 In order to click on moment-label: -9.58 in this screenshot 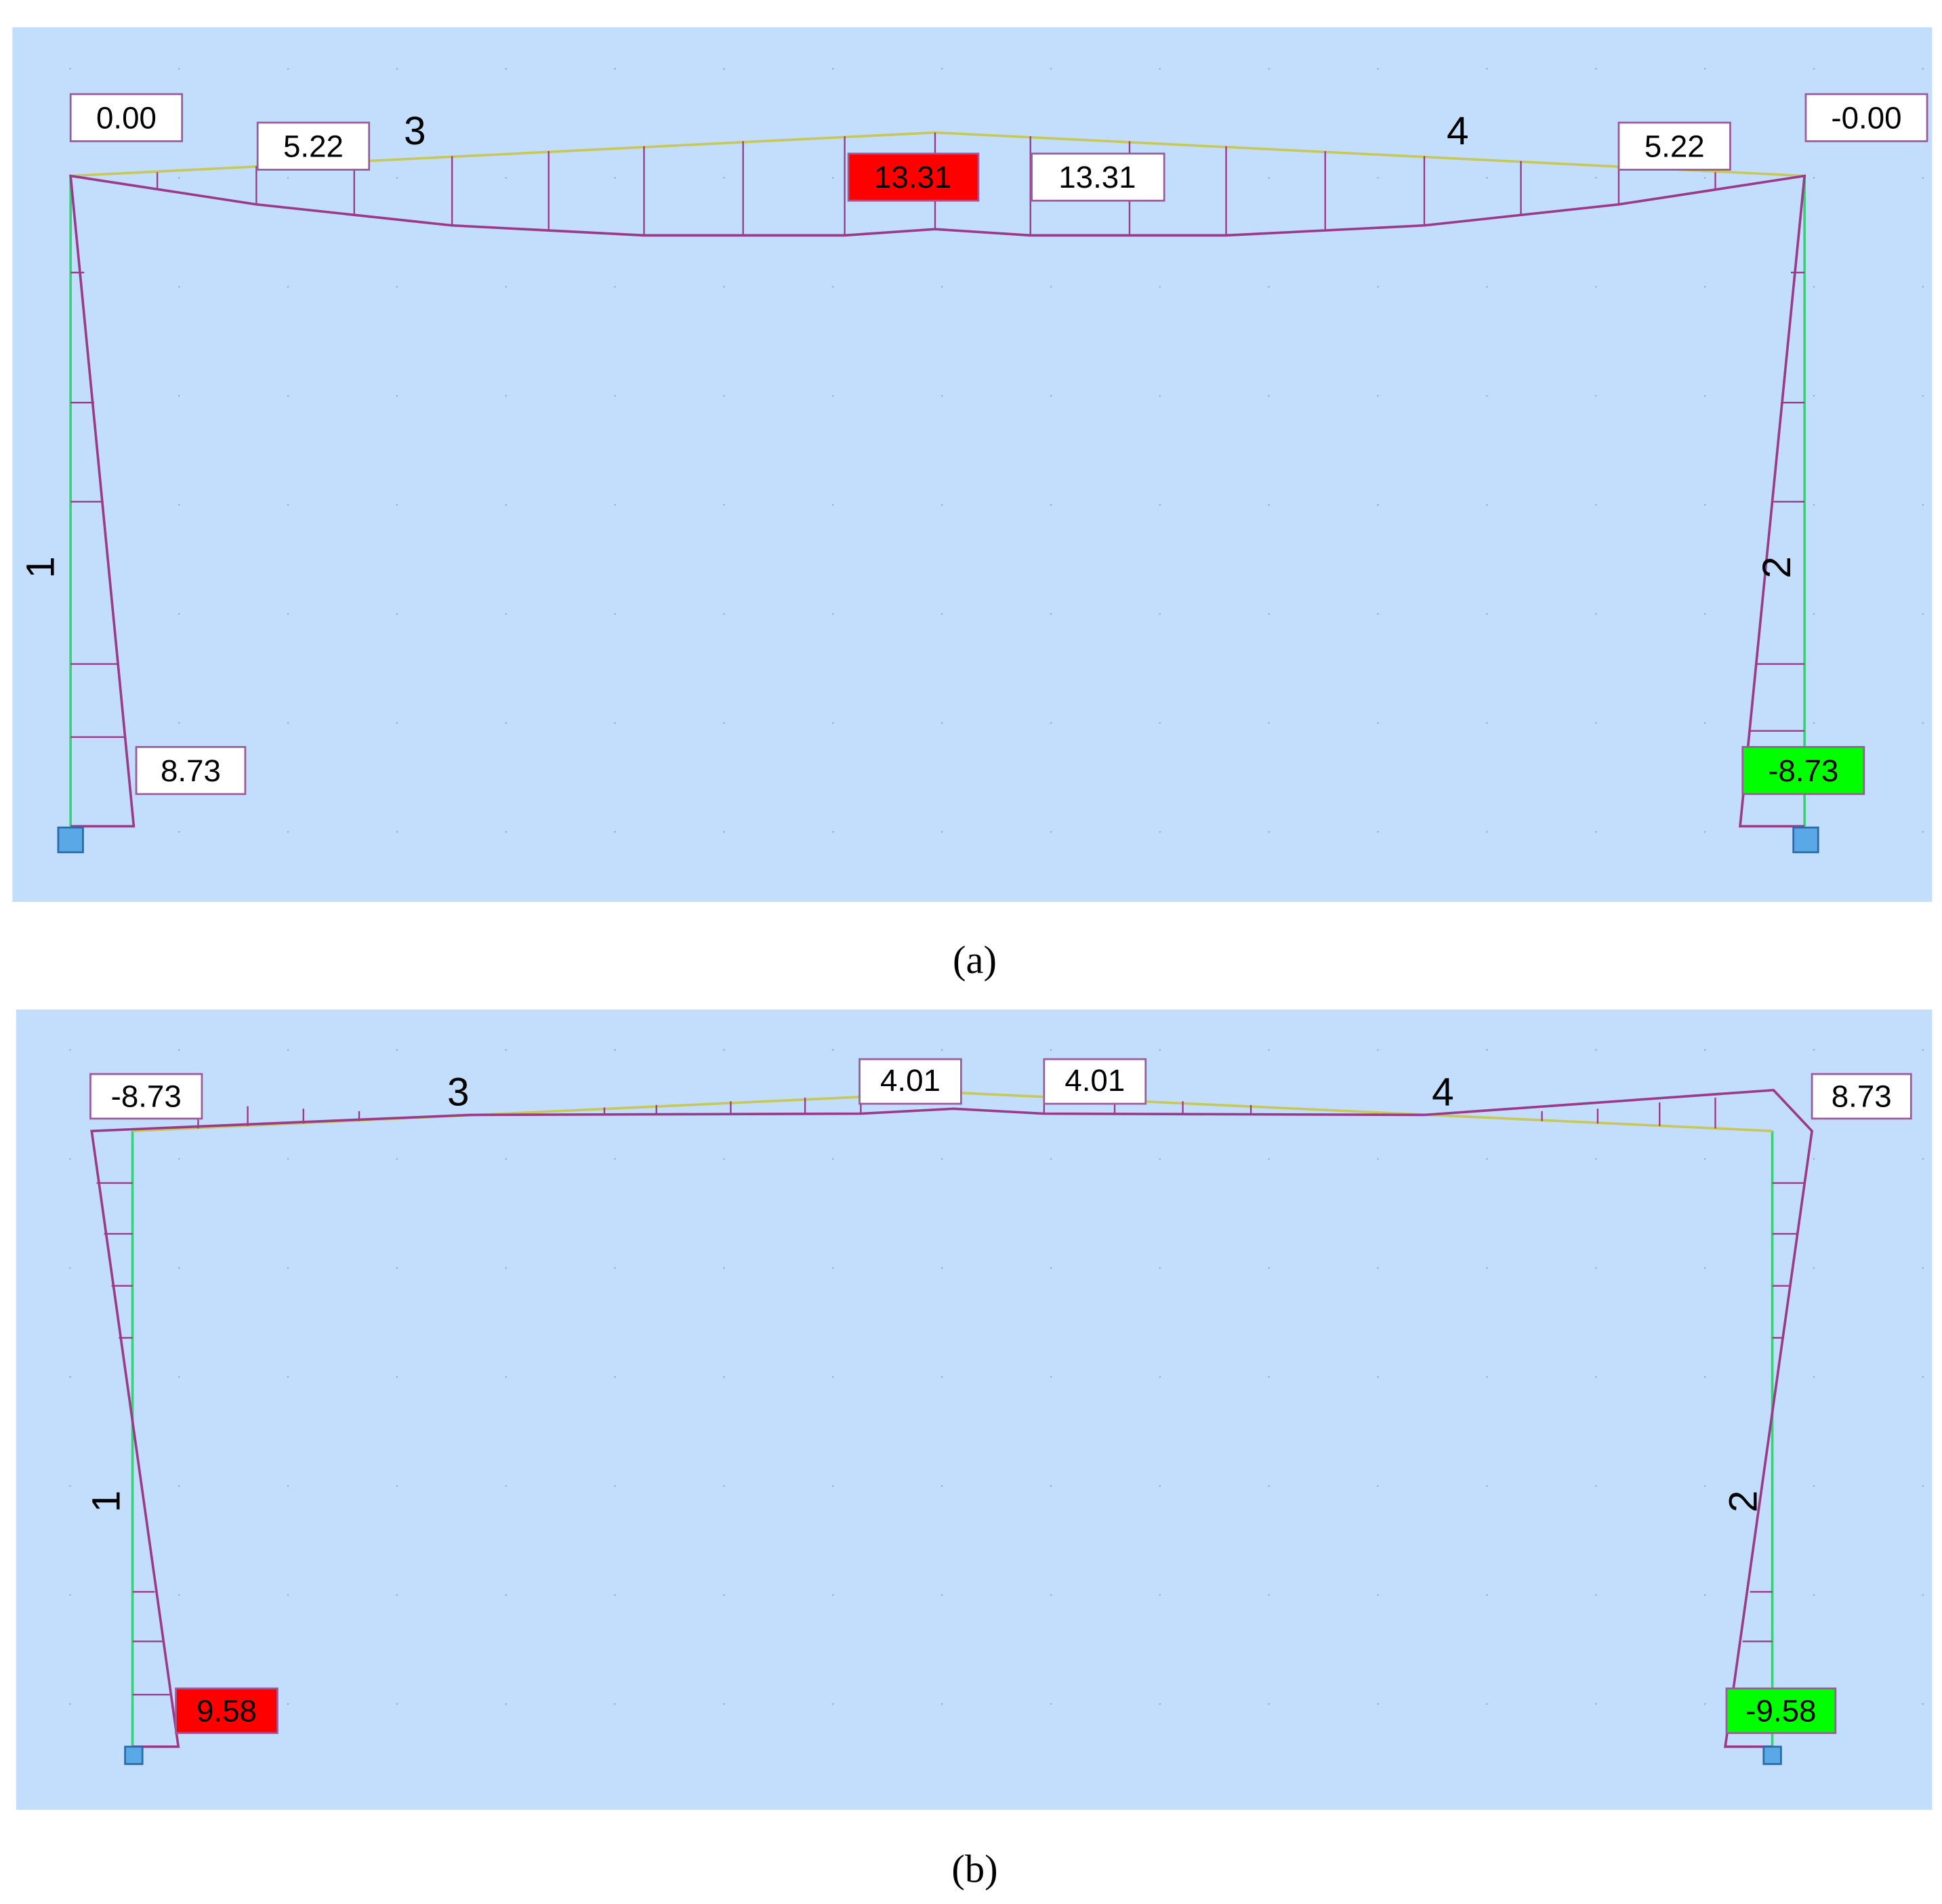, I will do `click(1780, 1711)`.